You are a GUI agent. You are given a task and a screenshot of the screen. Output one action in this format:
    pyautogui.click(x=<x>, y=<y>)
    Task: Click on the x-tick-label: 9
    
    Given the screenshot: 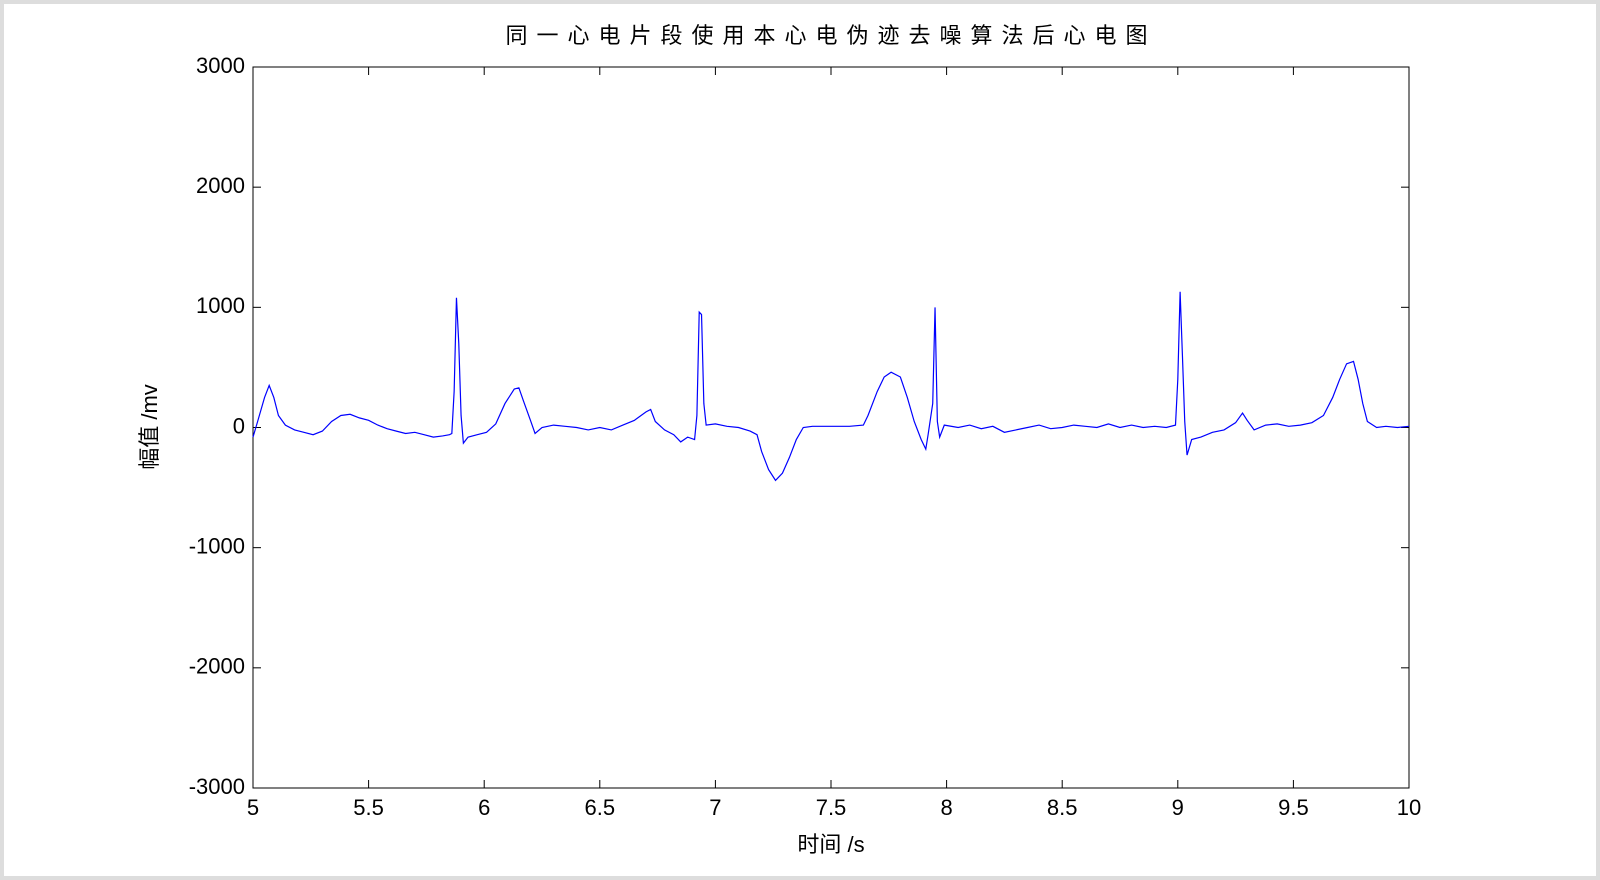 What is the action you would take?
    pyautogui.click(x=1178, y=807)
    